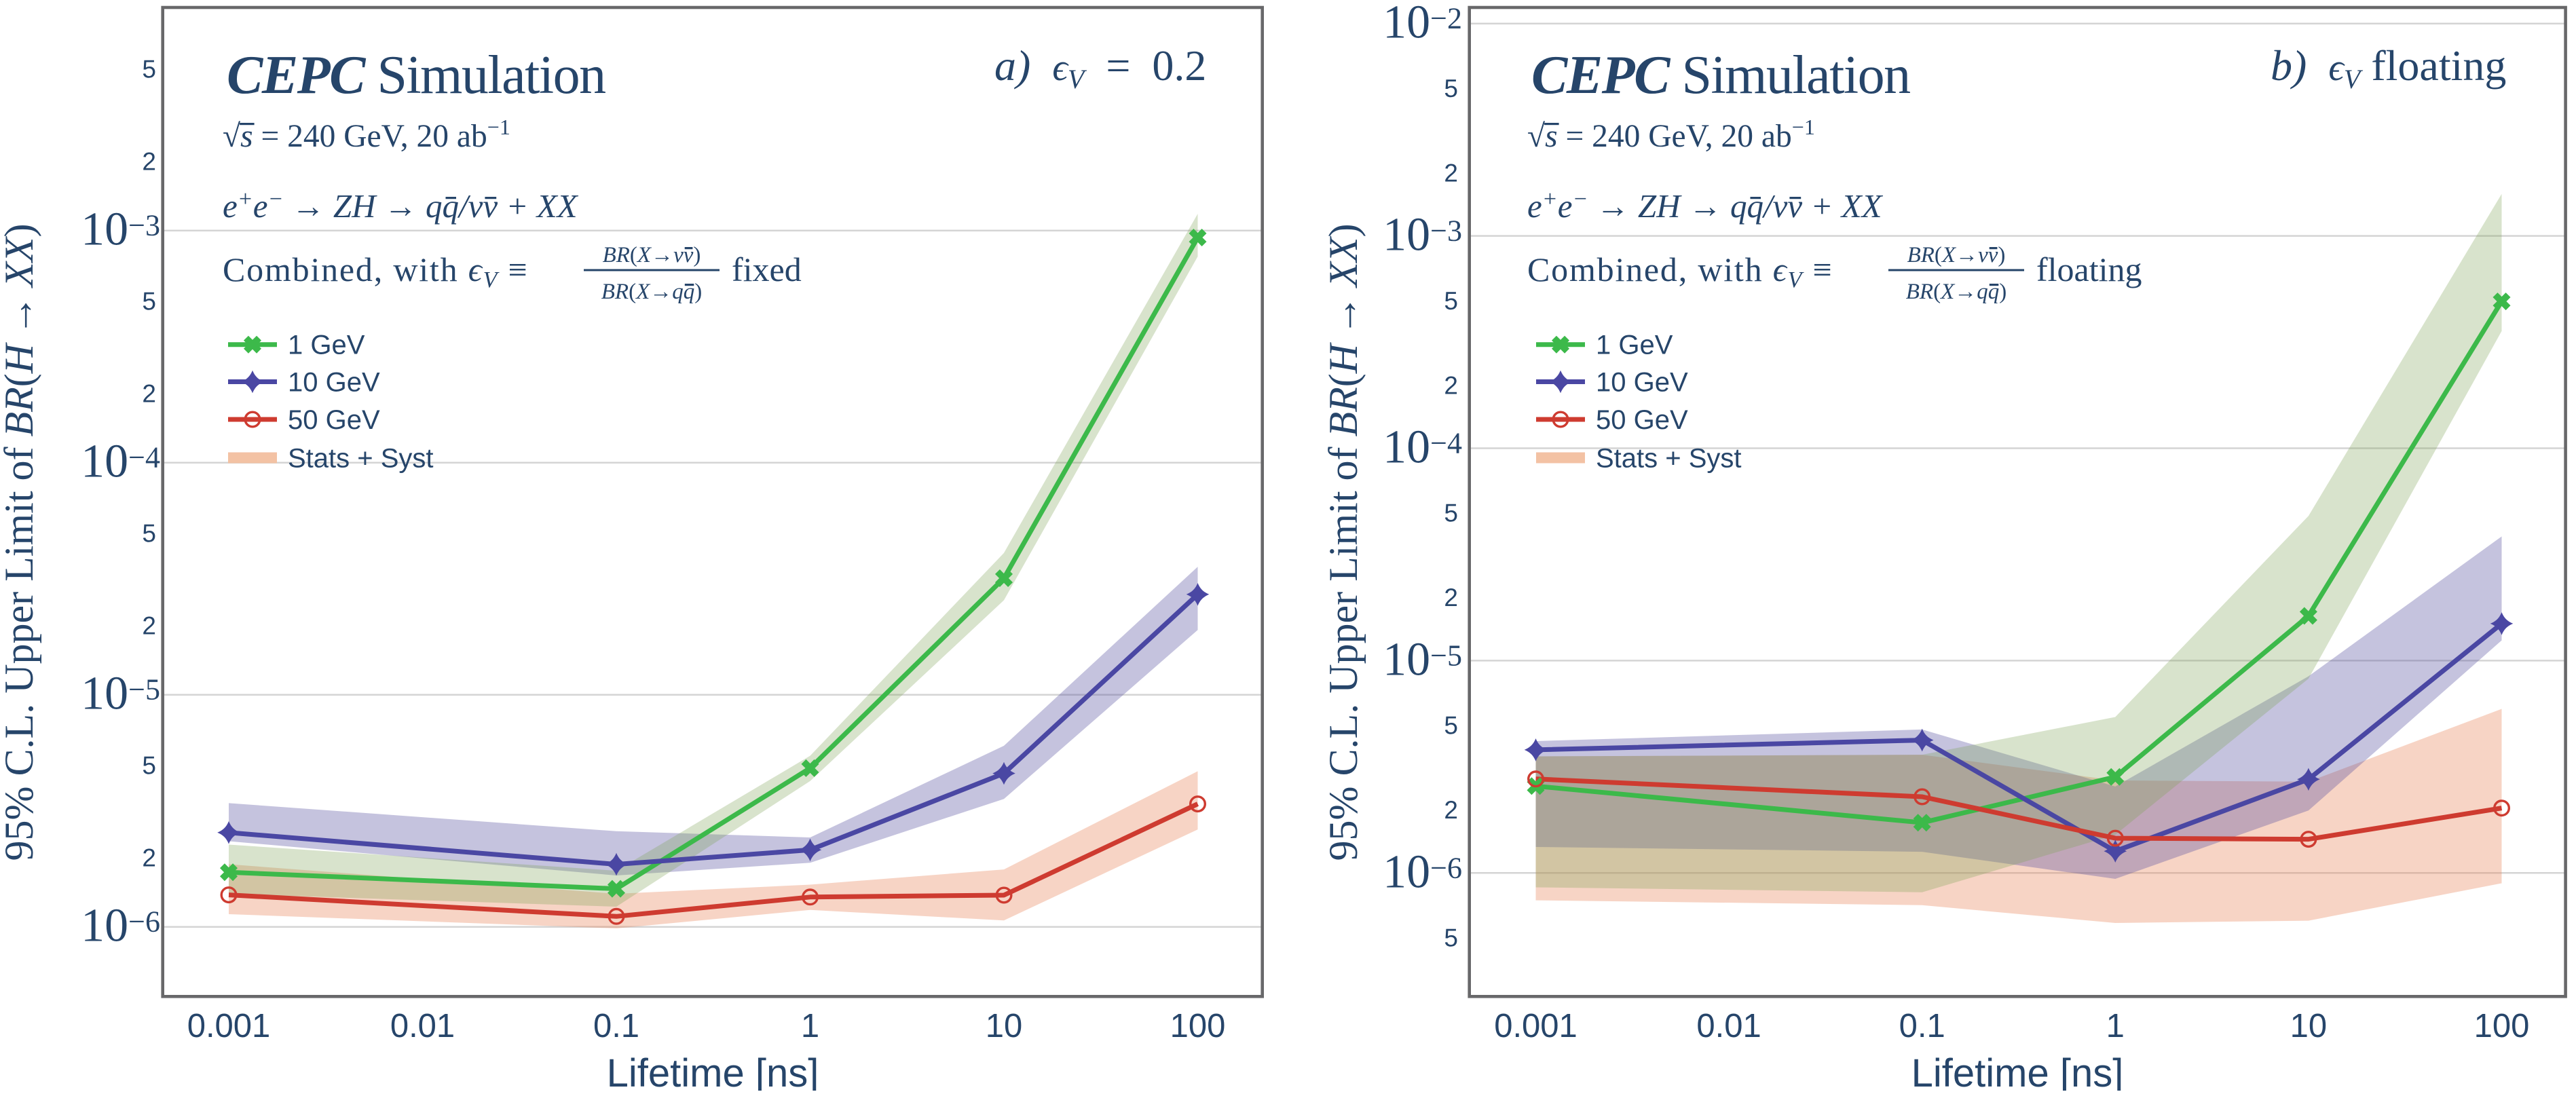 This screenshot has width=2576, height=1094. Describe the element at coordinates (1100, 67) in the screenshot. I see `svg-text: a) ϵV = 0.2` at that location.